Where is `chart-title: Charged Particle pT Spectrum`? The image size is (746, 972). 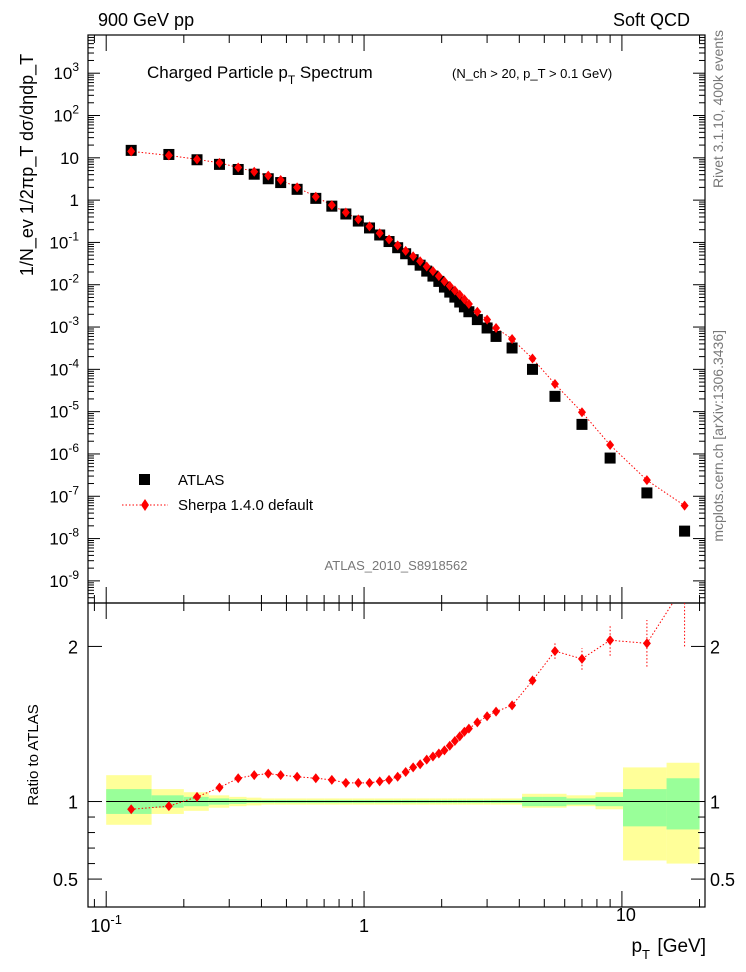
chart-title: Charged Particle pT Spectrum is located at coordinates (260, 75).